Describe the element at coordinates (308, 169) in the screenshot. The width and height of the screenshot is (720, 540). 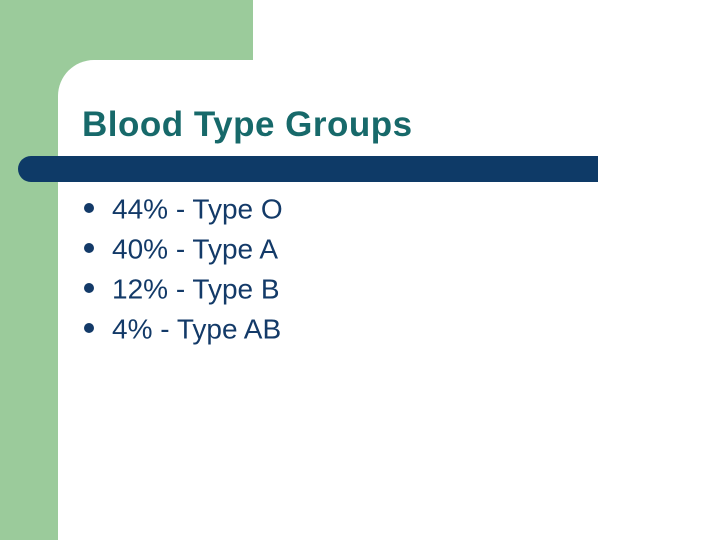
I see `title-divider-bar` at that location.